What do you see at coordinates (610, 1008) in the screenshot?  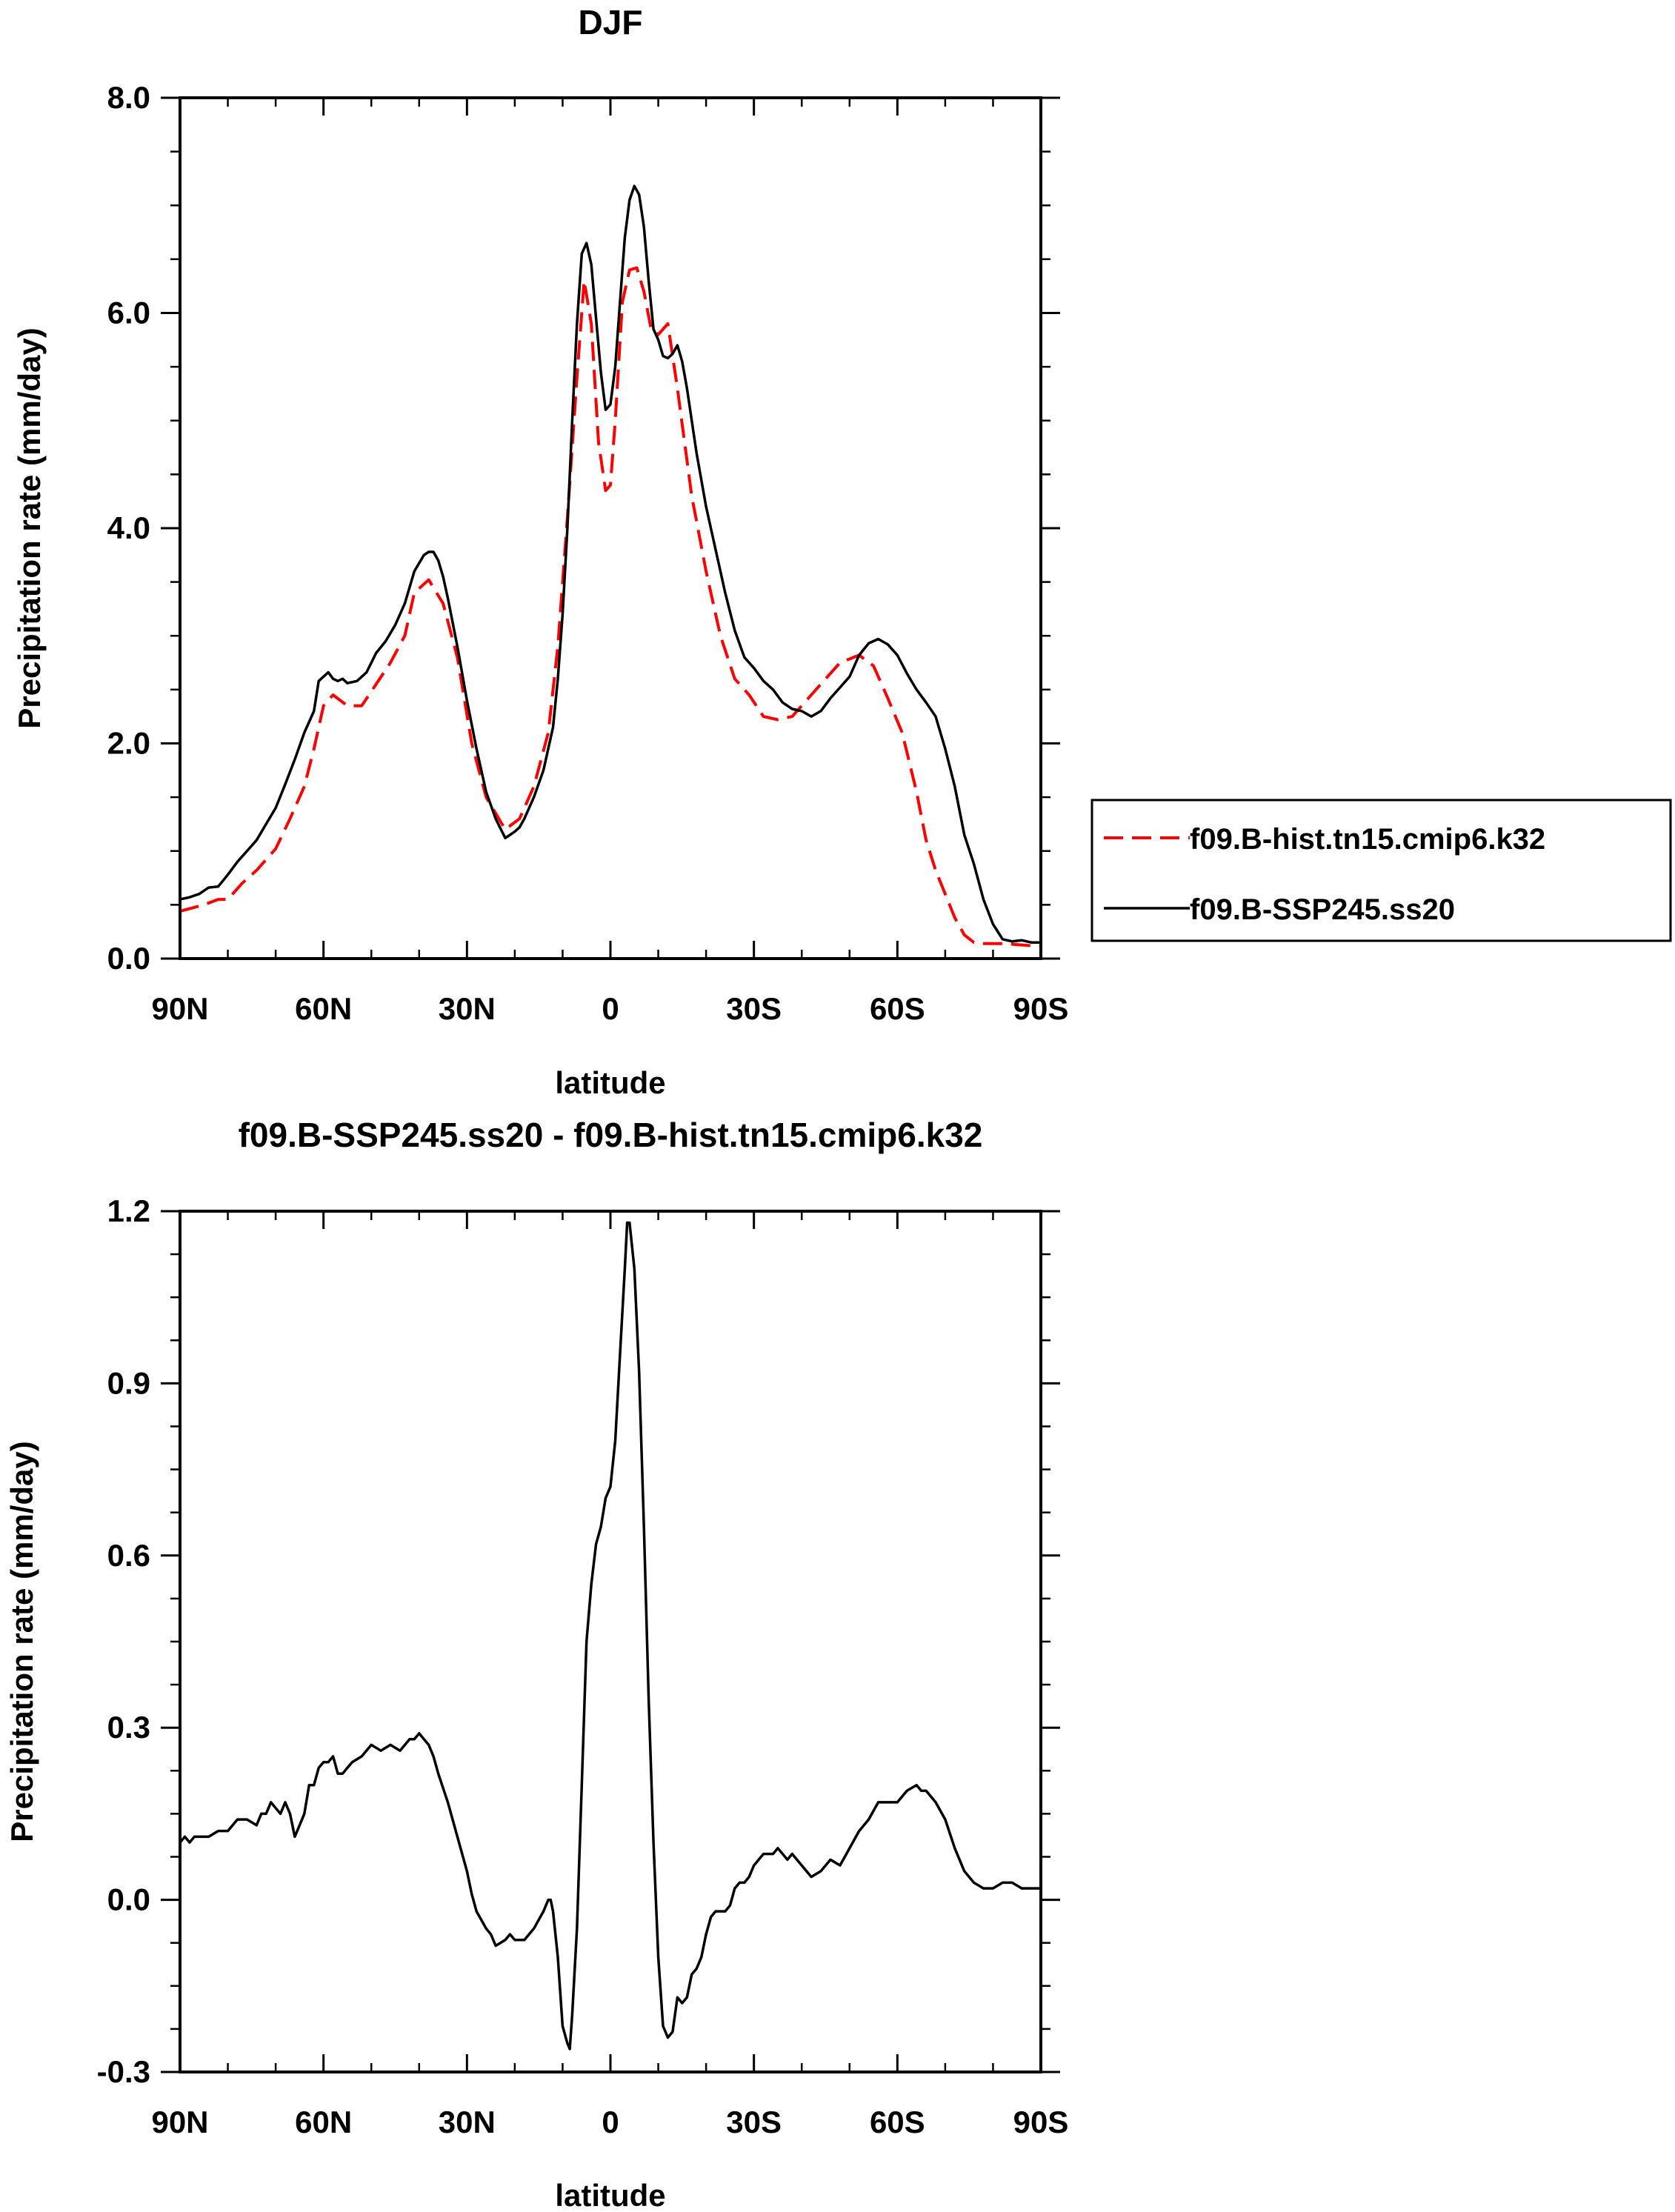 I see `top-x-tick-label: 0` at bounding box center [610, 1008].